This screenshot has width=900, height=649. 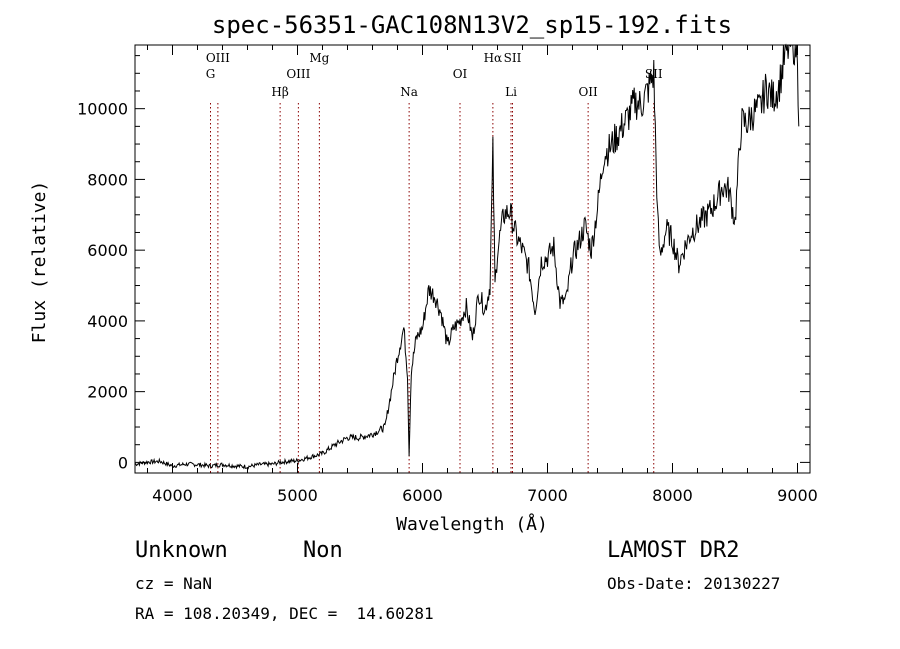 What do you see at coordinates (460, 74) in the screenshot?
I see `spectral-line-label: OI` at bounding box center [460, 74].